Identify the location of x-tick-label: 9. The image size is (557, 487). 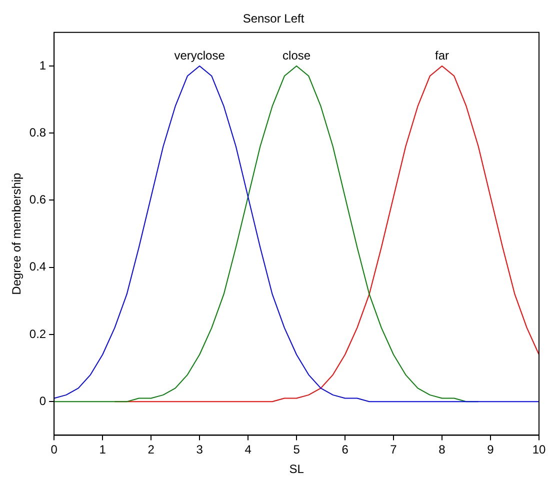
(490, 449).